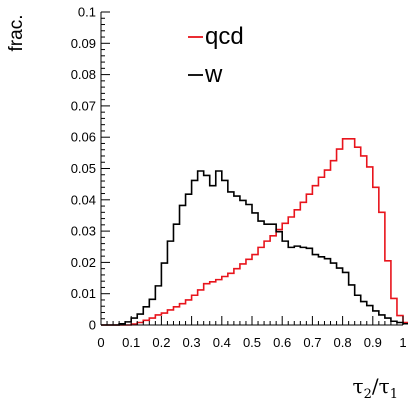 Image resolution: width=408 pixels, height=405 pixels. I want to click on x-axis-title: τ2/τ1, so click(375, 388).